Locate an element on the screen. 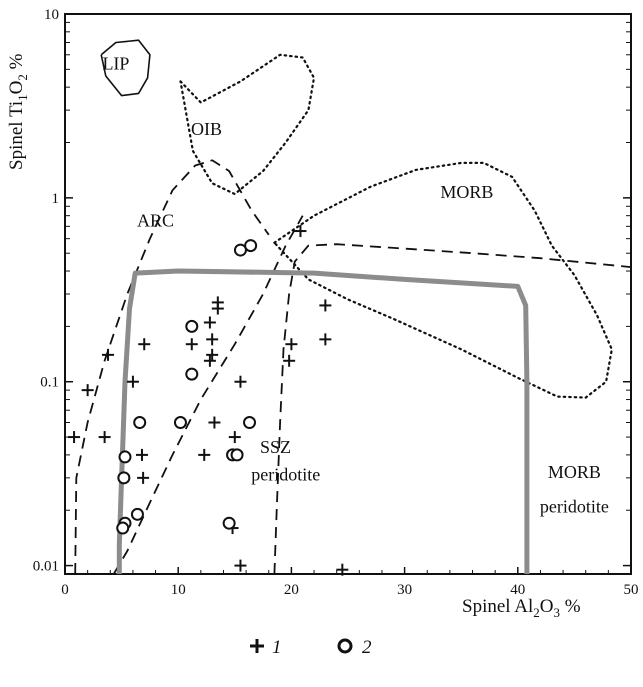 This screenshot has height=687, width=643. legend-label-2: 2 is located at coordinates (367, 647).